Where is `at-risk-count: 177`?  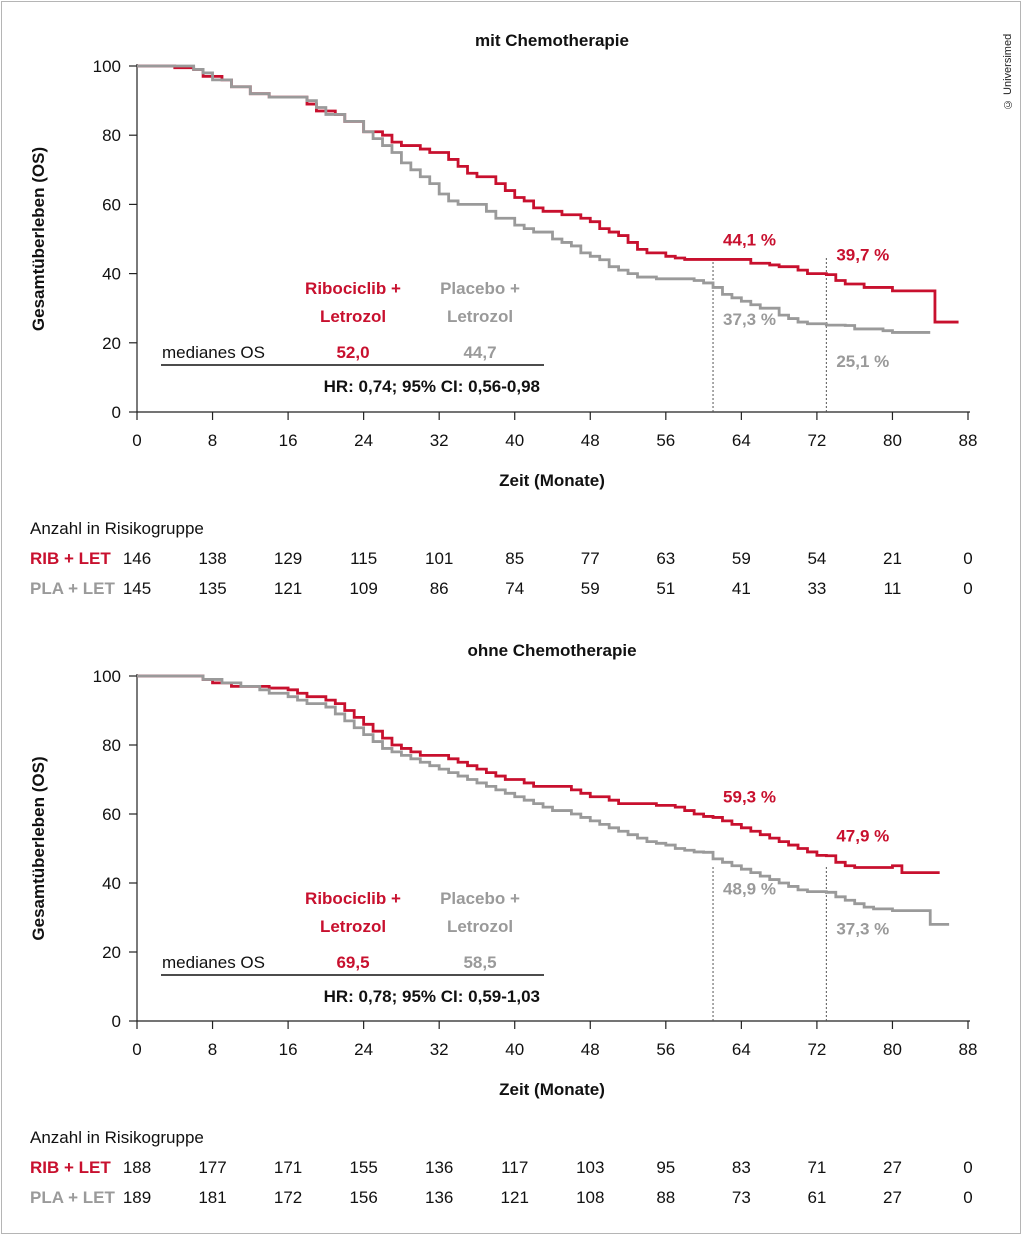
at-risk-count: 177 is located at coordinates (212, 1167).